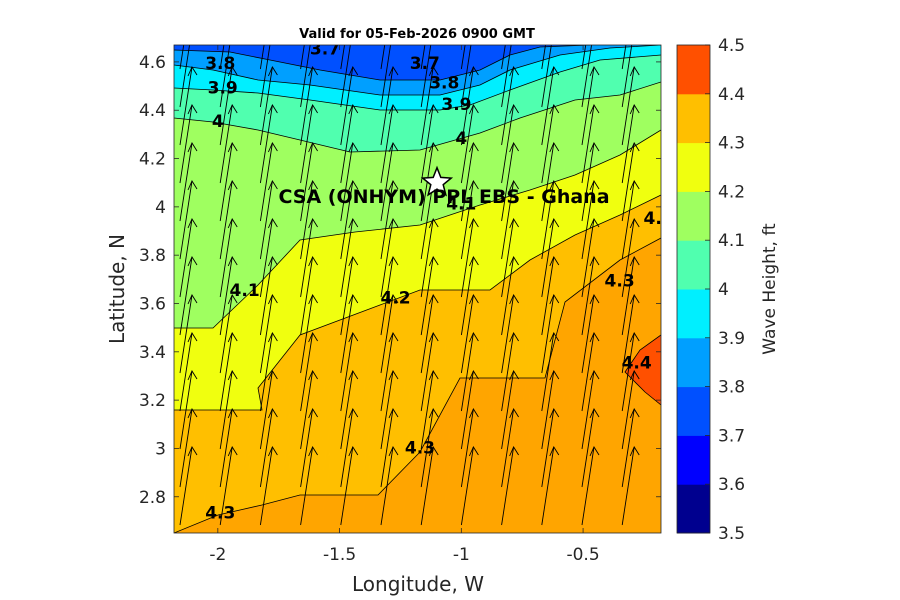 The width and height of the screenshot is (900, 600). Describe the element at coordinates (417, 70) in the screenshot. I see `contour-line-3.8` at that location.